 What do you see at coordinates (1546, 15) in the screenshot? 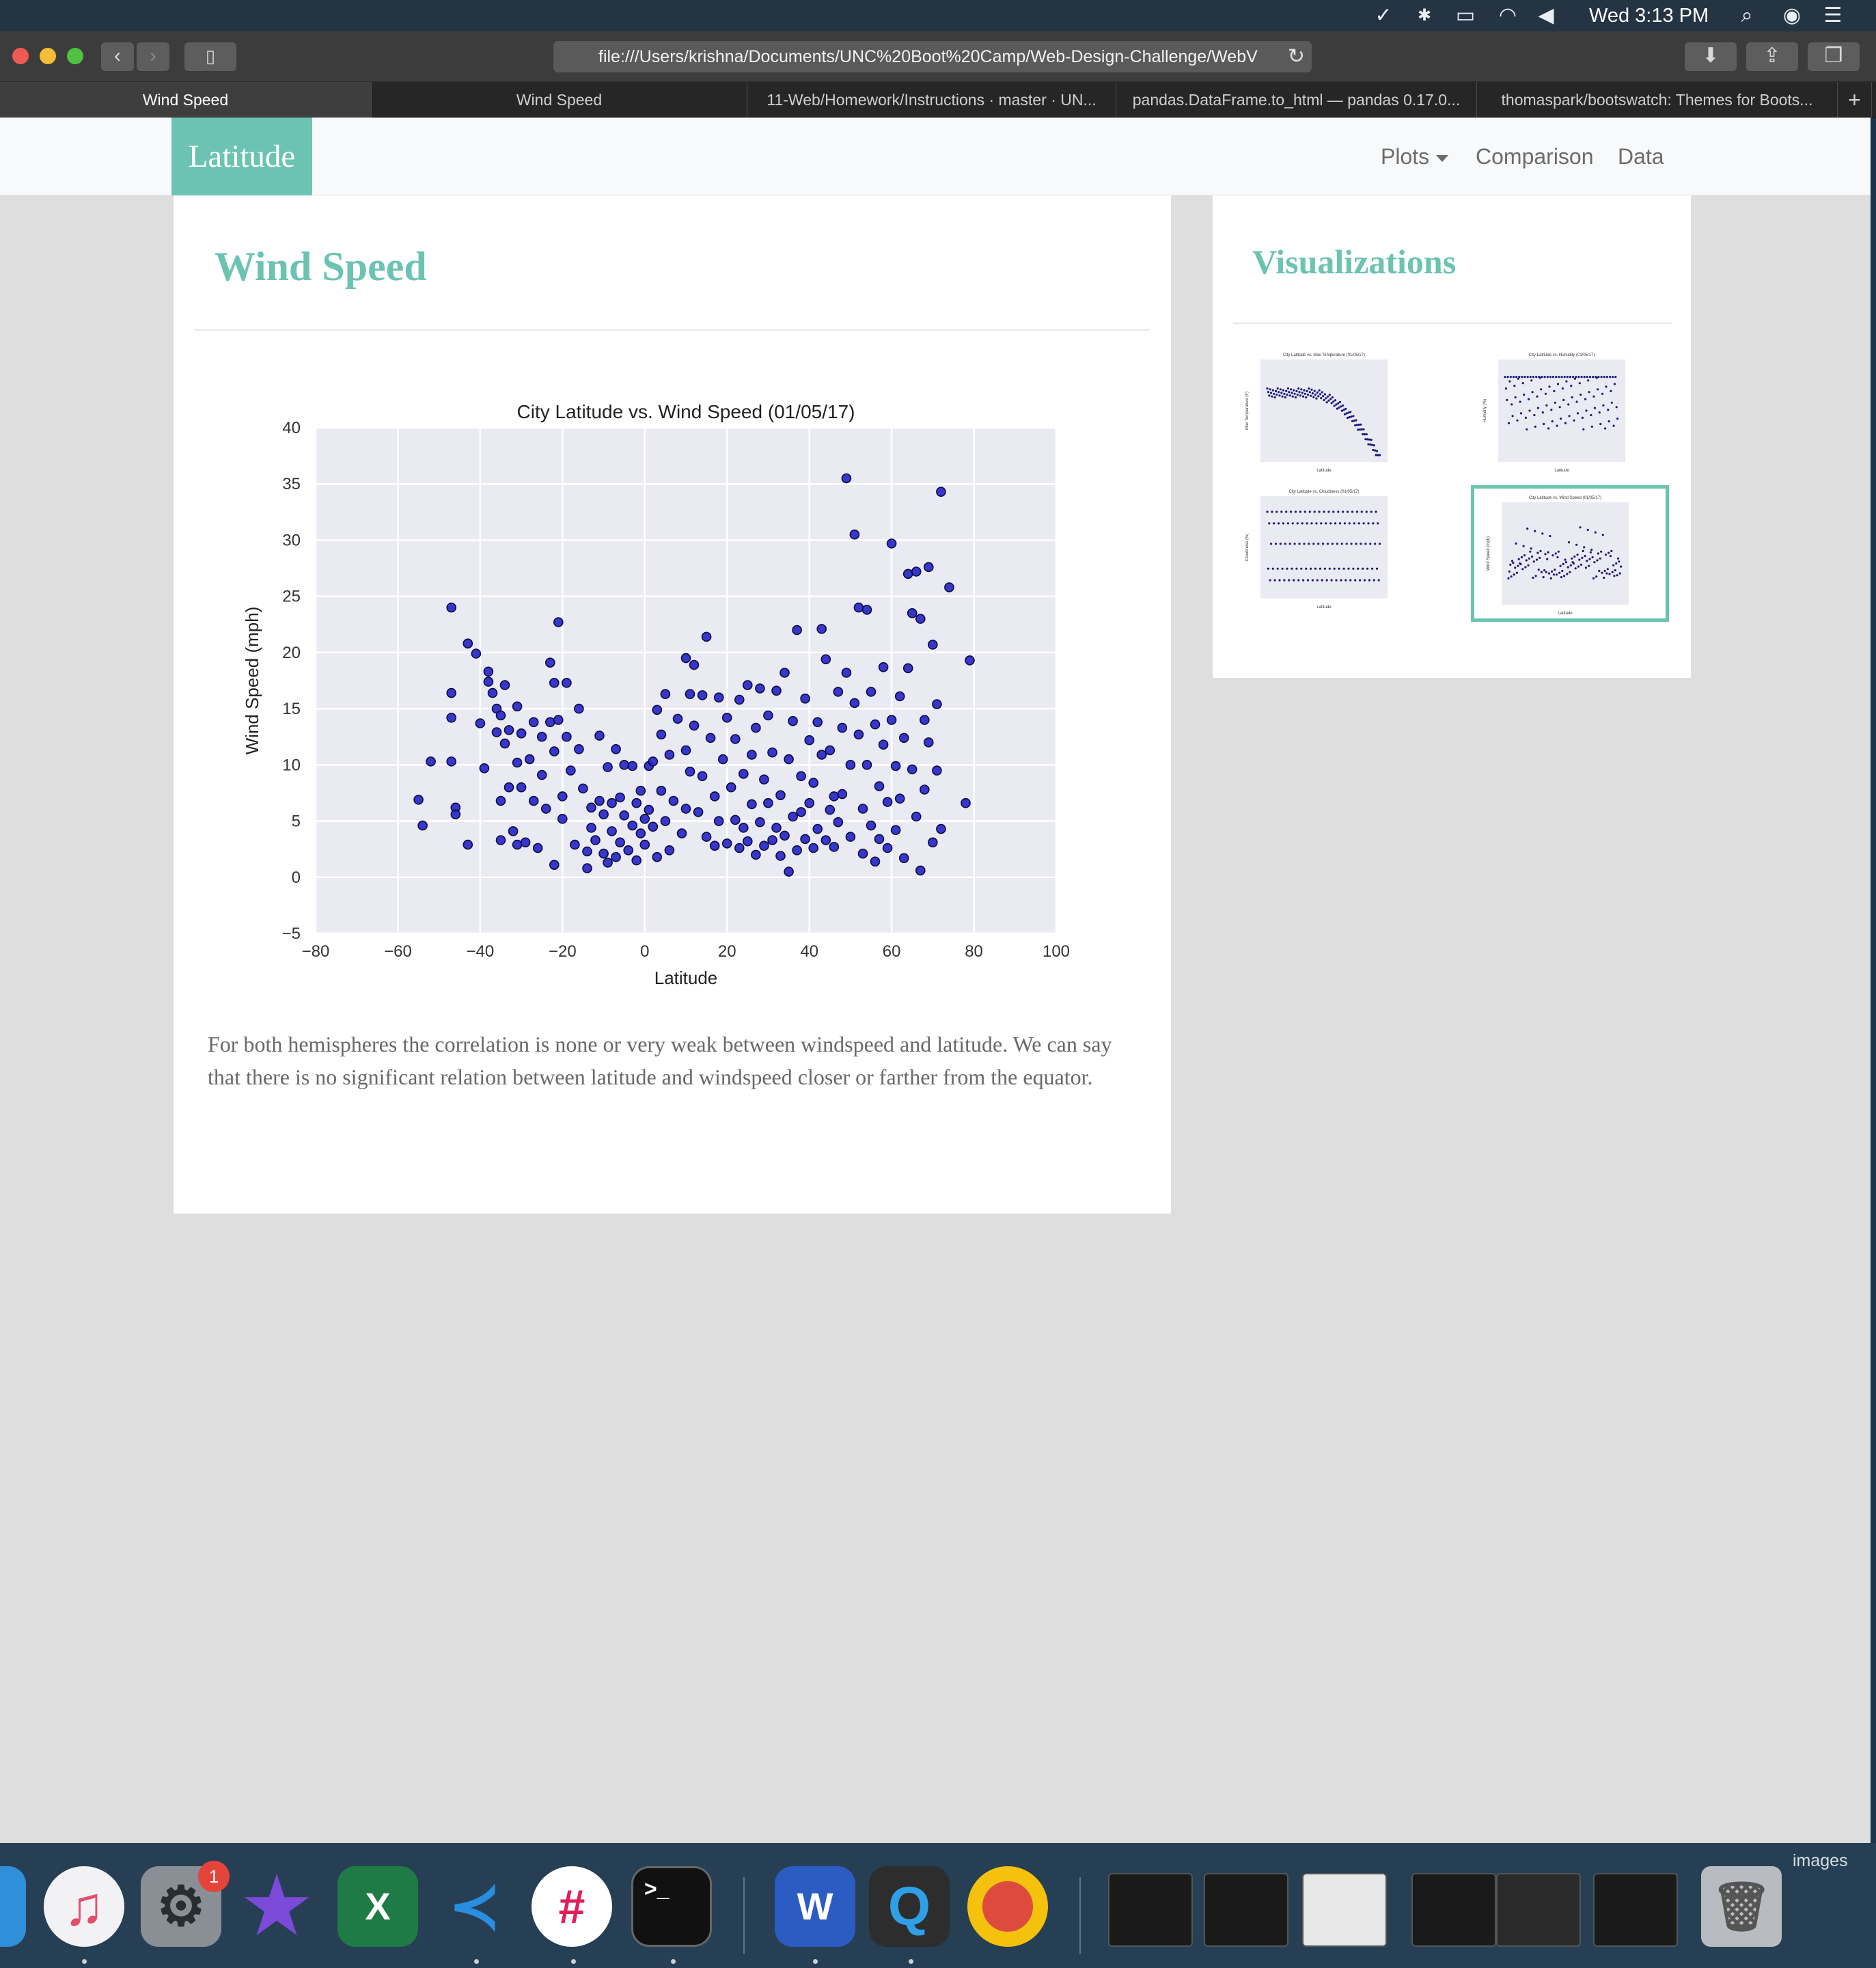
I see `volume-icon: ◀` at bounding box center [1546, 15].